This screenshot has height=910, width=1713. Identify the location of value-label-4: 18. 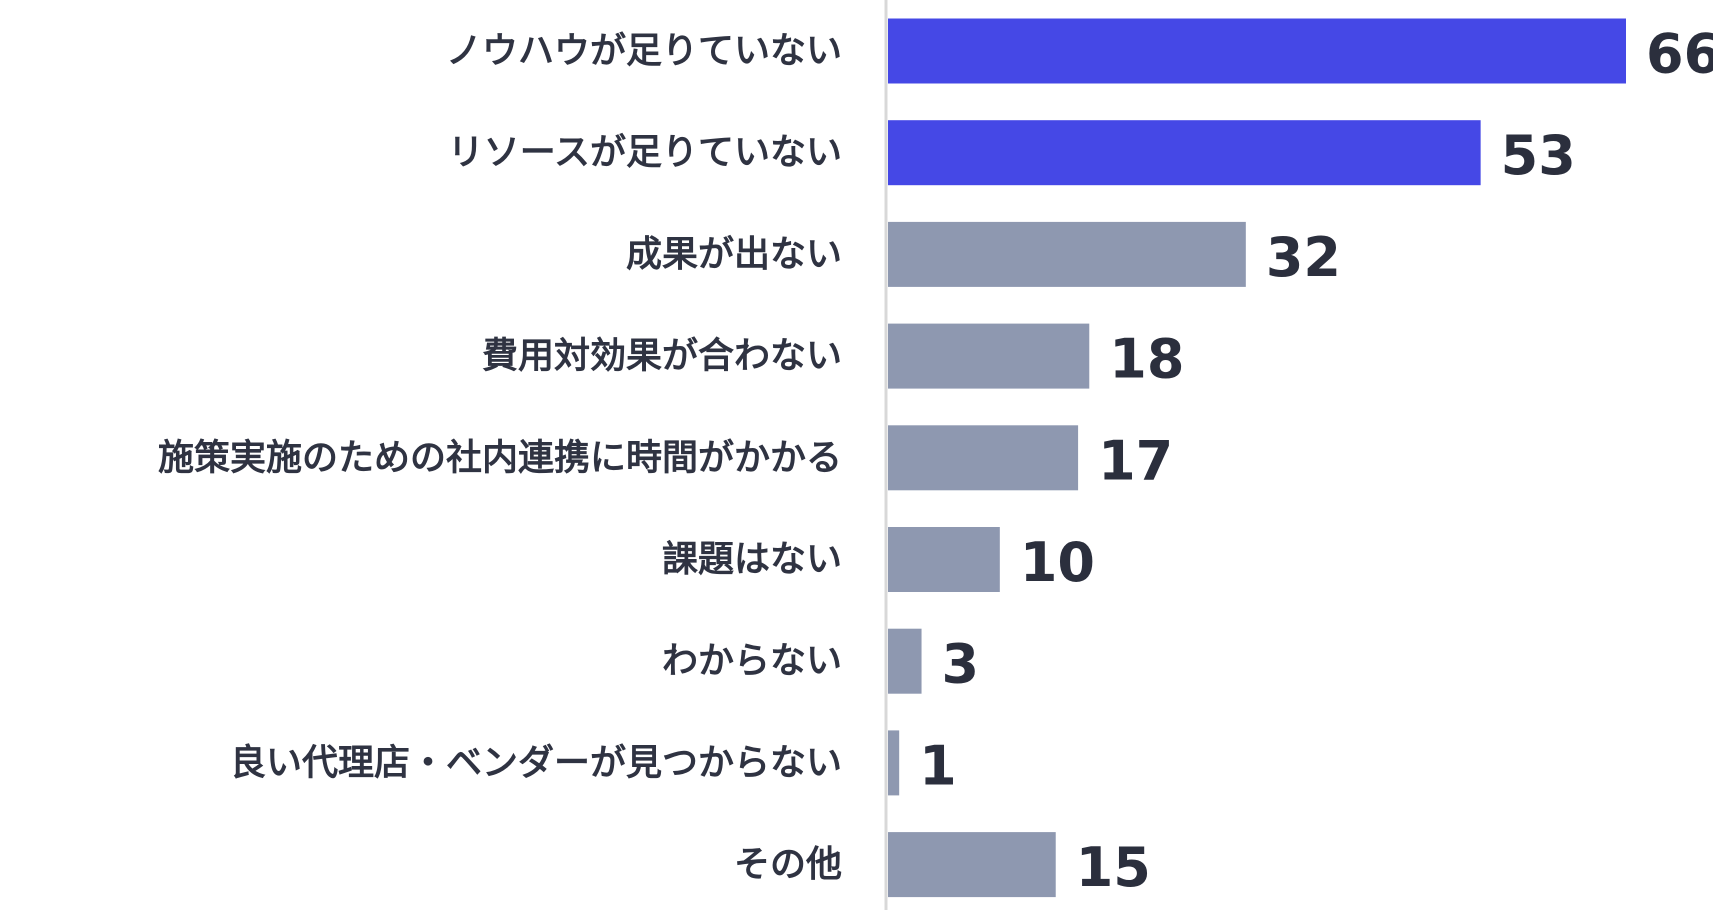
(1146, 359).